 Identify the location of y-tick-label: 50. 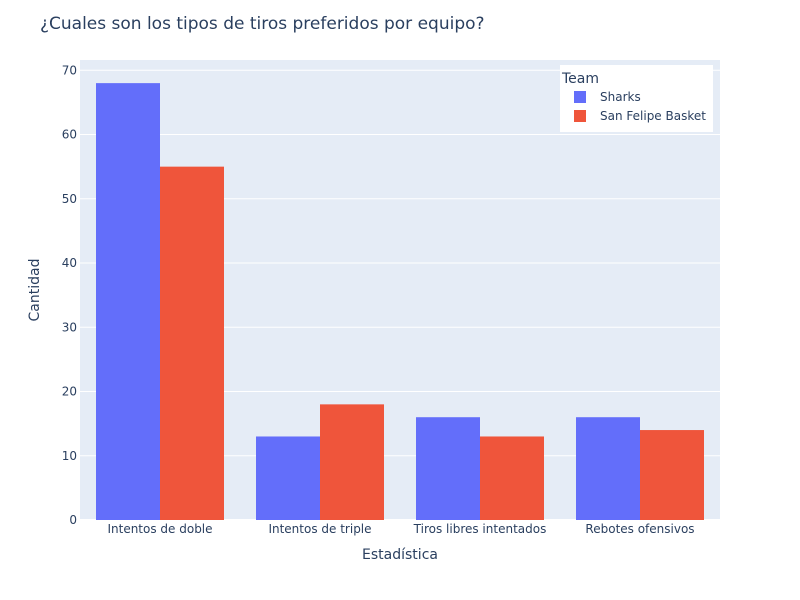
(69, 199).